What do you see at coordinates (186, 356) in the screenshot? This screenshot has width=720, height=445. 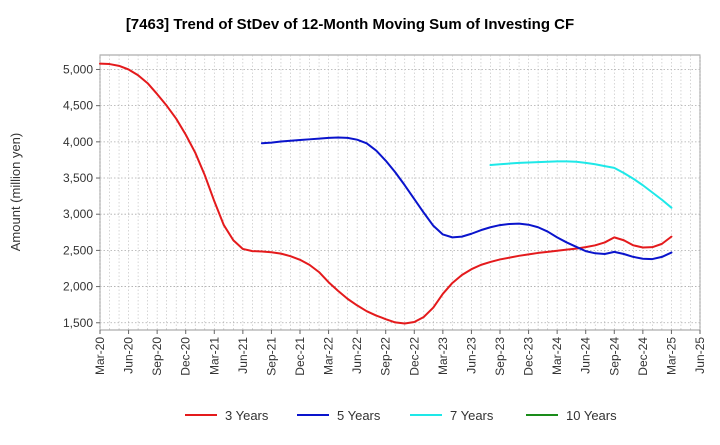 I see `x-tick-label: Dec-20` at bounding box center [186, 356].